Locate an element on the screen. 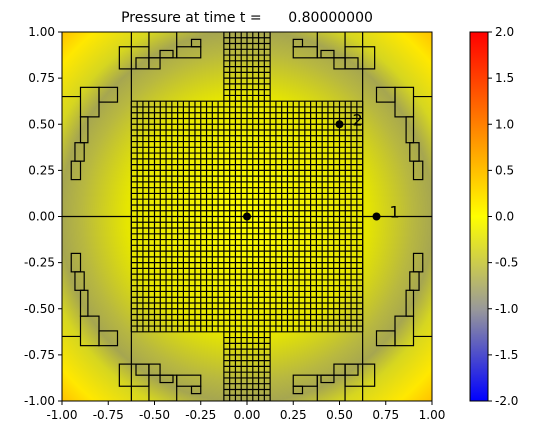 The height and width of the screenshot is (435, 541). marker-label: 2 is located at coordinates (358, 119).